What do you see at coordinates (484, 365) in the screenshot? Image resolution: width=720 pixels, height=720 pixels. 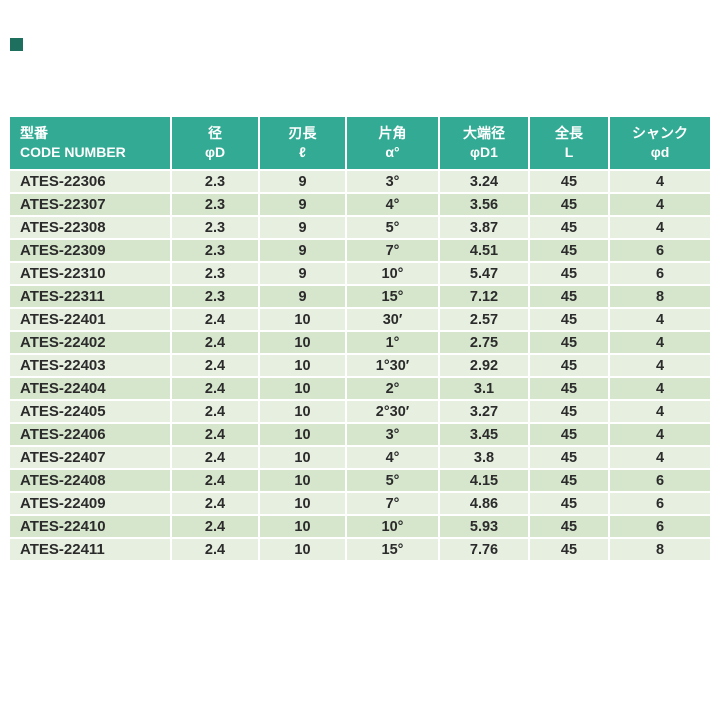 I see `value-cell: 2.92` at bounding box center [484, 365].